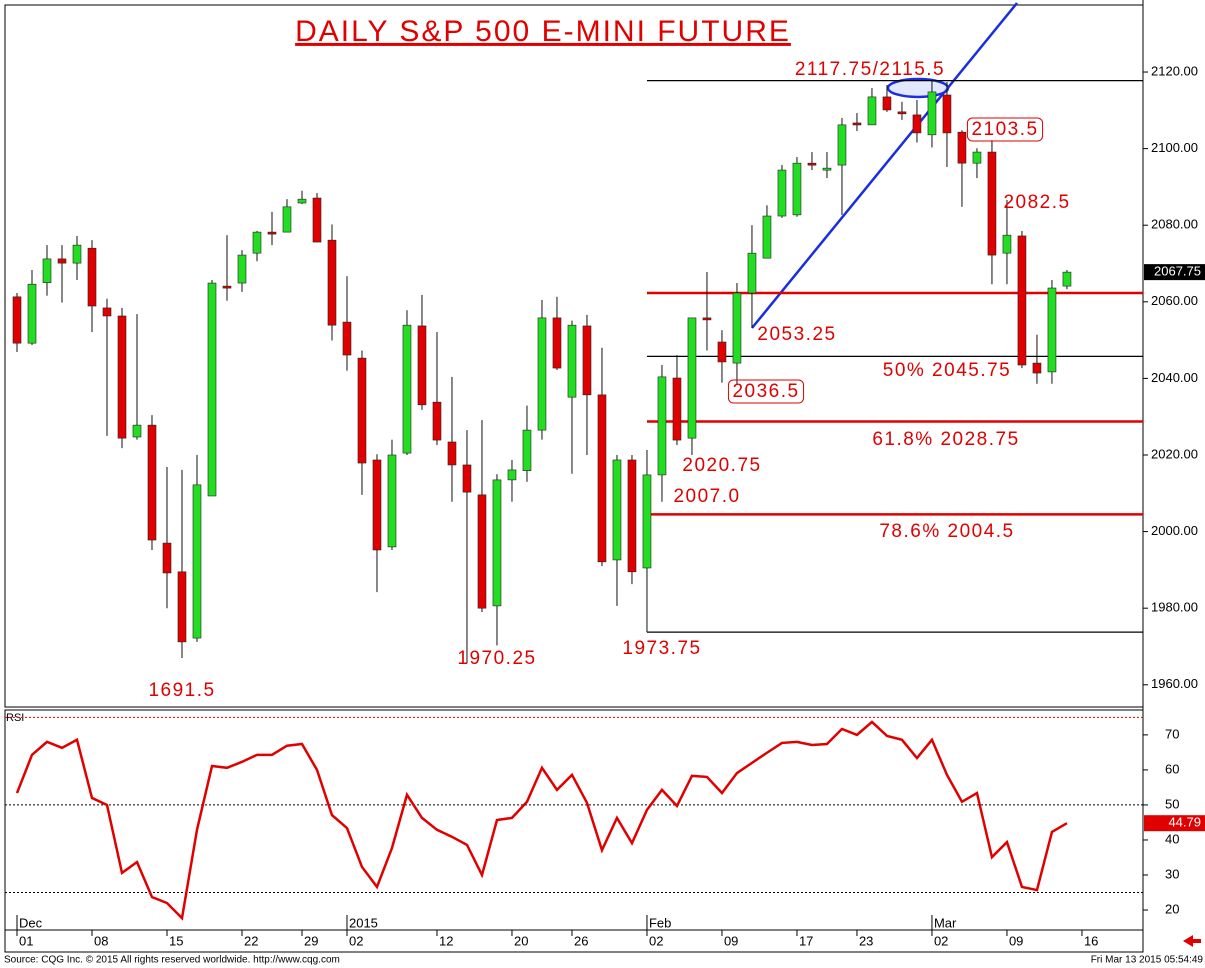  Describe the element at coordinates (796, 334) in the screenshot. I see `annotation: 2053.25` at that location.